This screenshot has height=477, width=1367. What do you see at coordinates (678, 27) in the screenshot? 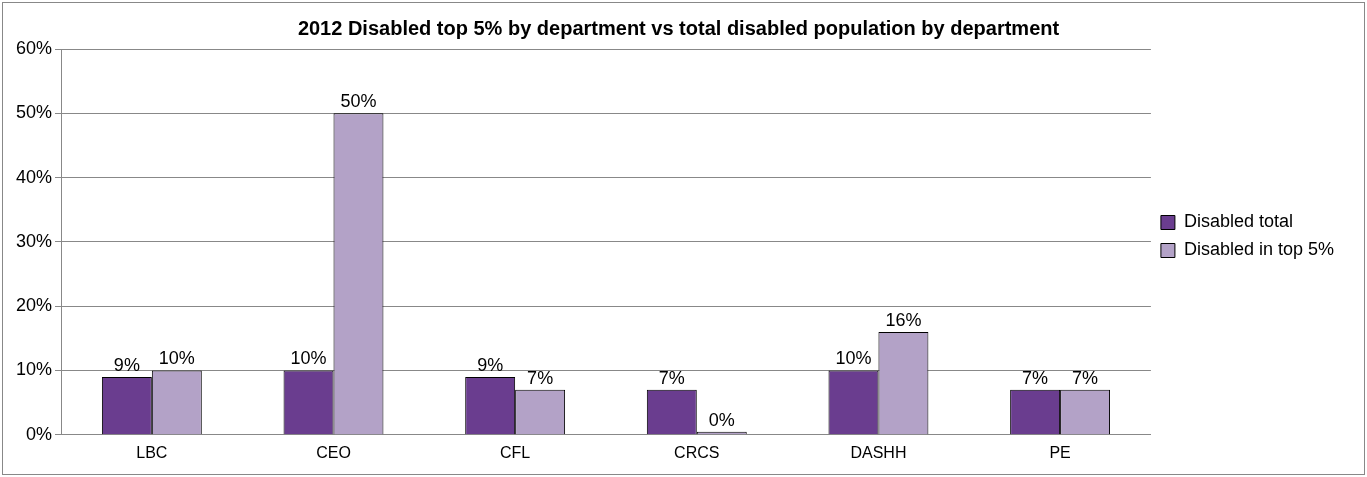
I see `chart-title: 2012 Disabled top 5% by department vs total disabled population by department` at bounding box center [678, 27].